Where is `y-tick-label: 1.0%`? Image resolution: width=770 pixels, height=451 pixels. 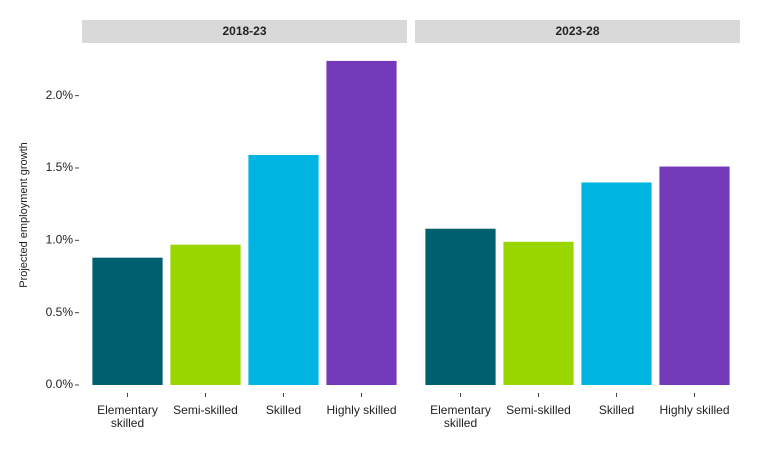
y-tick-label: 1.0% is located at coordinates (60, 239).